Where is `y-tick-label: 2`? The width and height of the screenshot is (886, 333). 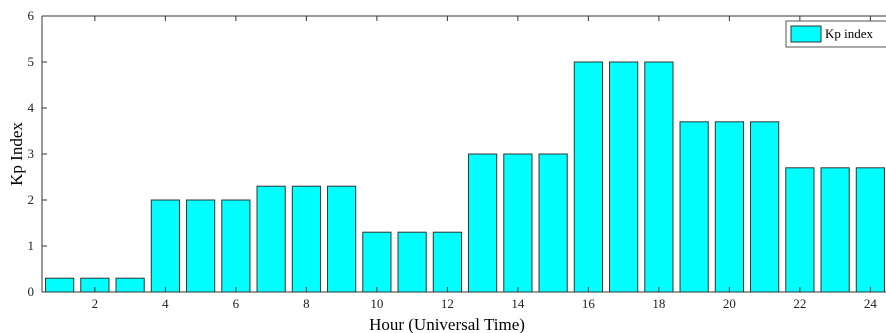
y-tick-label: 2 is located at coordinates (31, 199).